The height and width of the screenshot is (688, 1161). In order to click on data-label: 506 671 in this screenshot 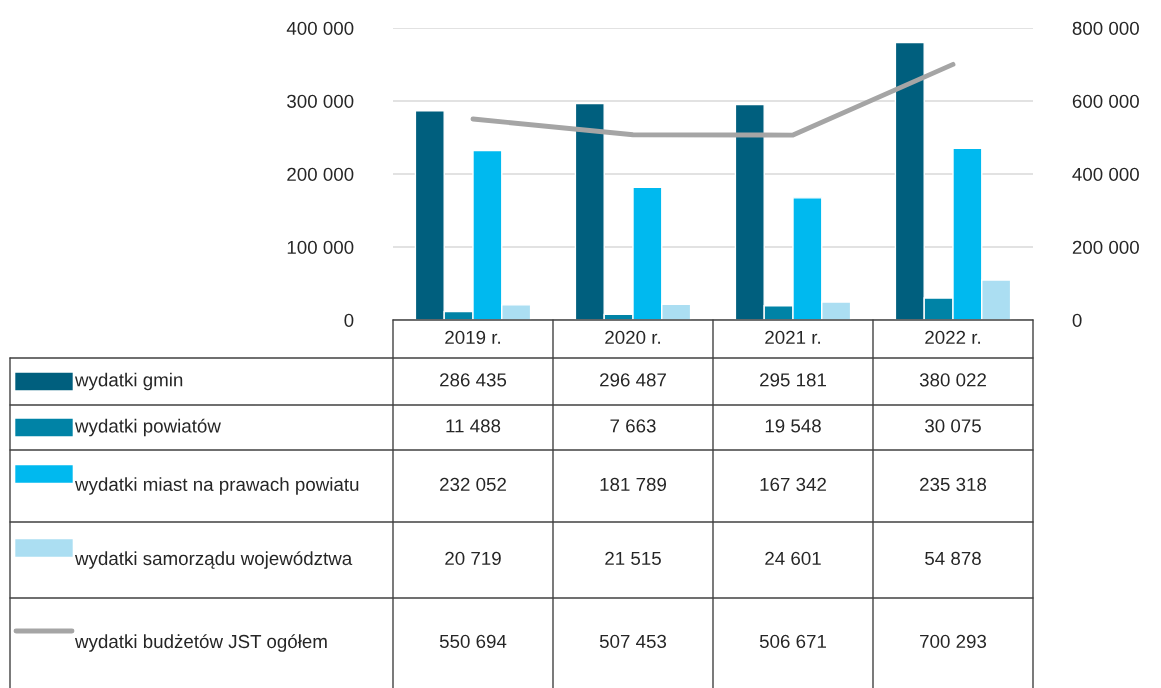, I will do `click(792, 641)`.